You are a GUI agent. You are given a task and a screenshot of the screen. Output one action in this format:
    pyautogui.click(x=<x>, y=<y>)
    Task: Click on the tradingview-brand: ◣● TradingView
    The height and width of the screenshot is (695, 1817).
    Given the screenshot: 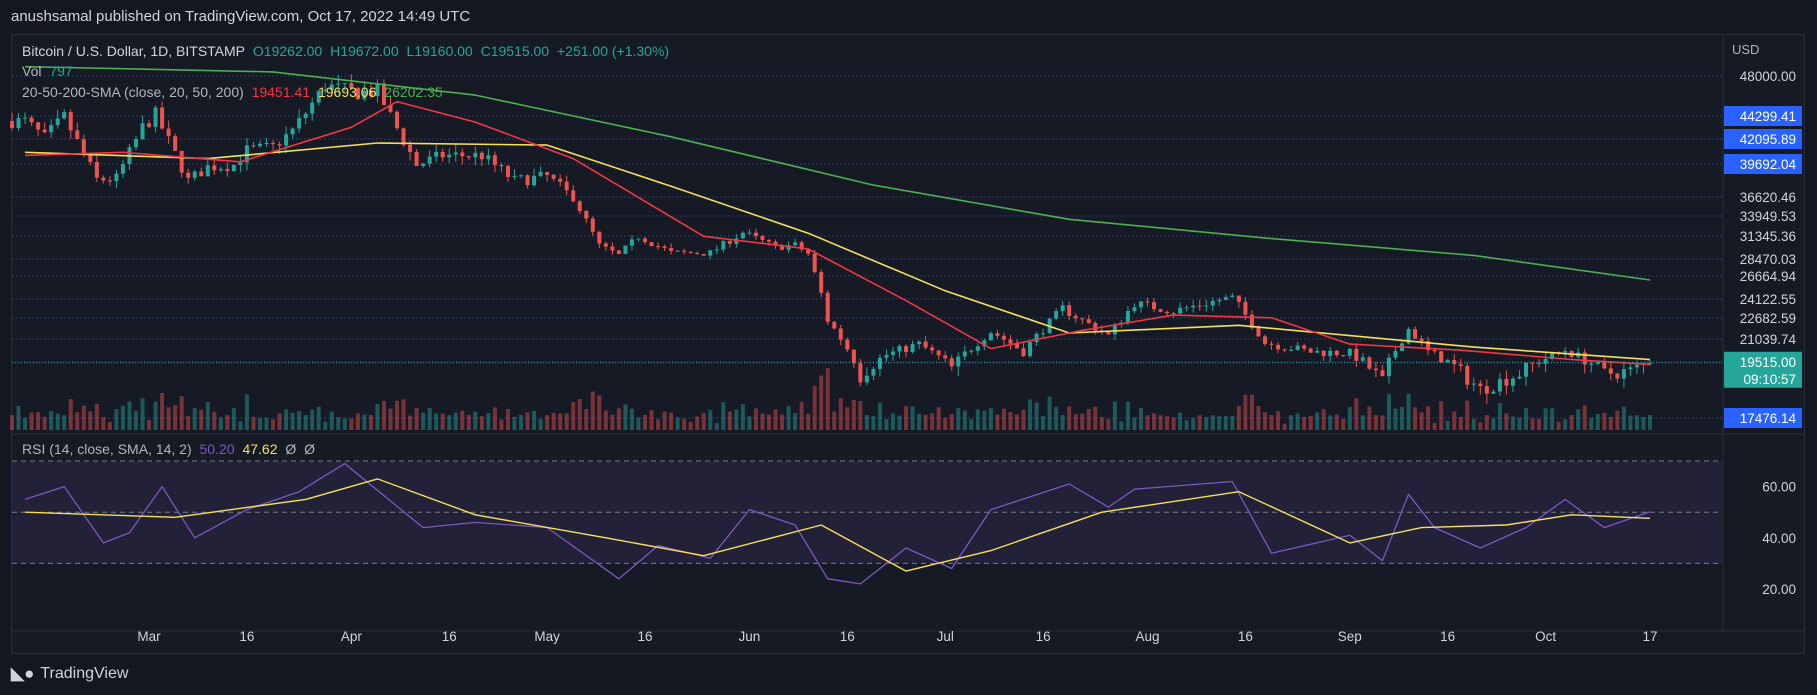 What is the action you would take?
    pyautogui.click(x=69, y=674)
    